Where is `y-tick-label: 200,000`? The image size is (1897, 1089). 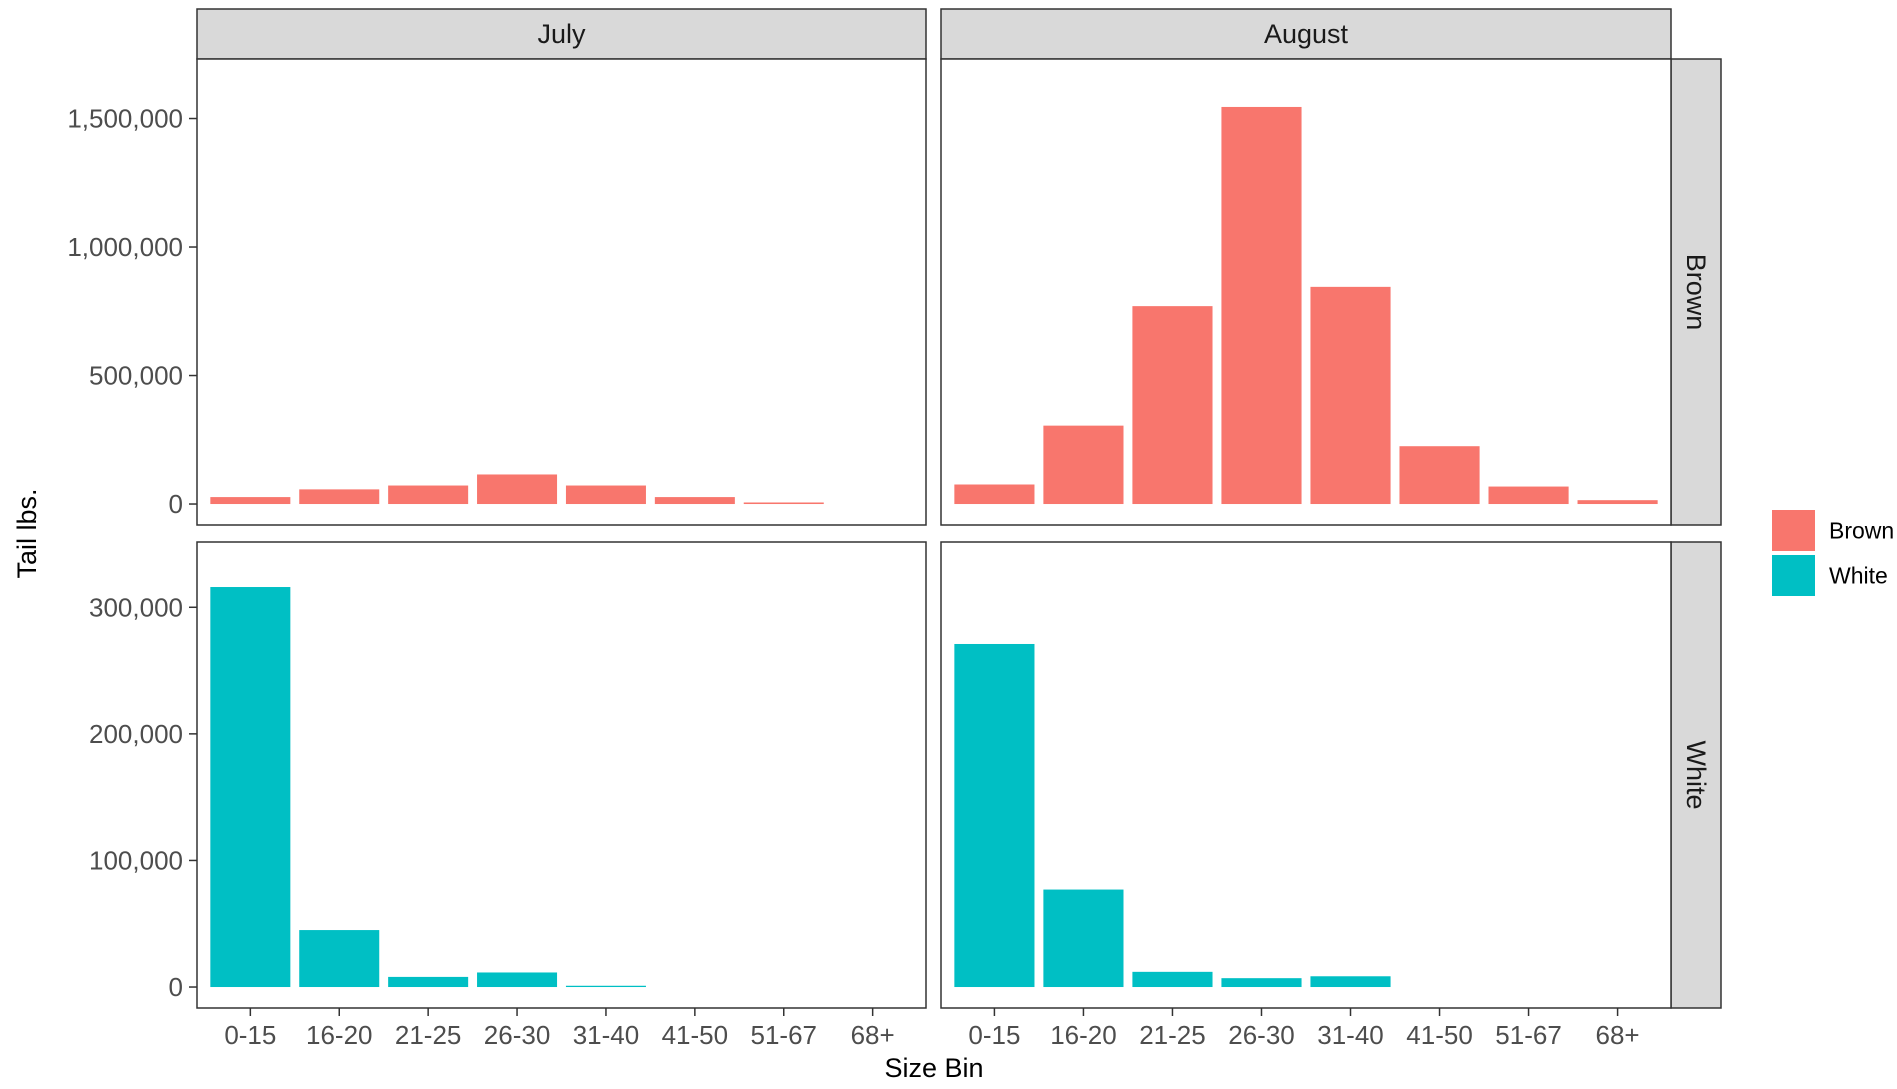
y-tick-label: 200,000 is located at coordinates (136, 734).